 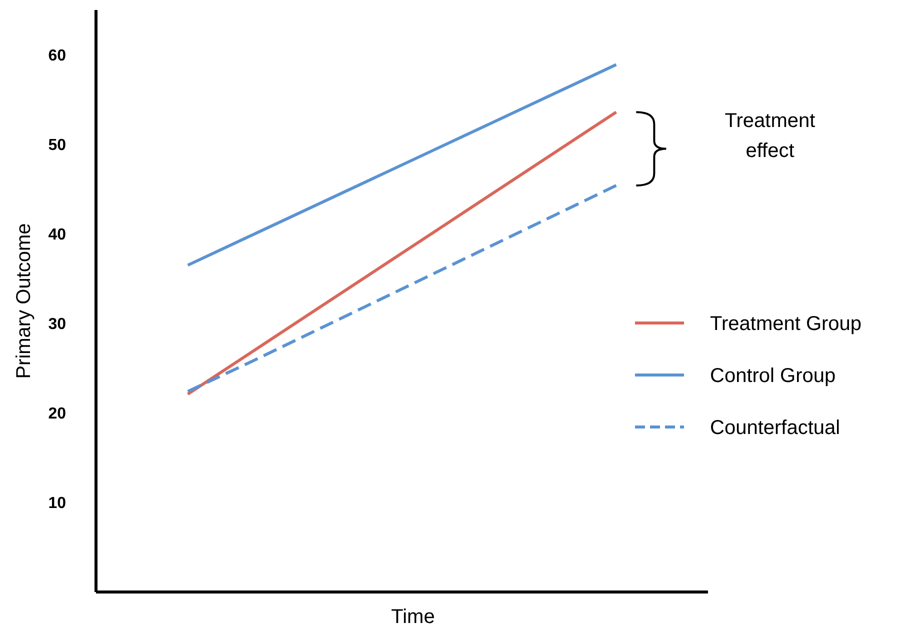 I want to click on x-axis-title: Time, so click(x=413, y=617).